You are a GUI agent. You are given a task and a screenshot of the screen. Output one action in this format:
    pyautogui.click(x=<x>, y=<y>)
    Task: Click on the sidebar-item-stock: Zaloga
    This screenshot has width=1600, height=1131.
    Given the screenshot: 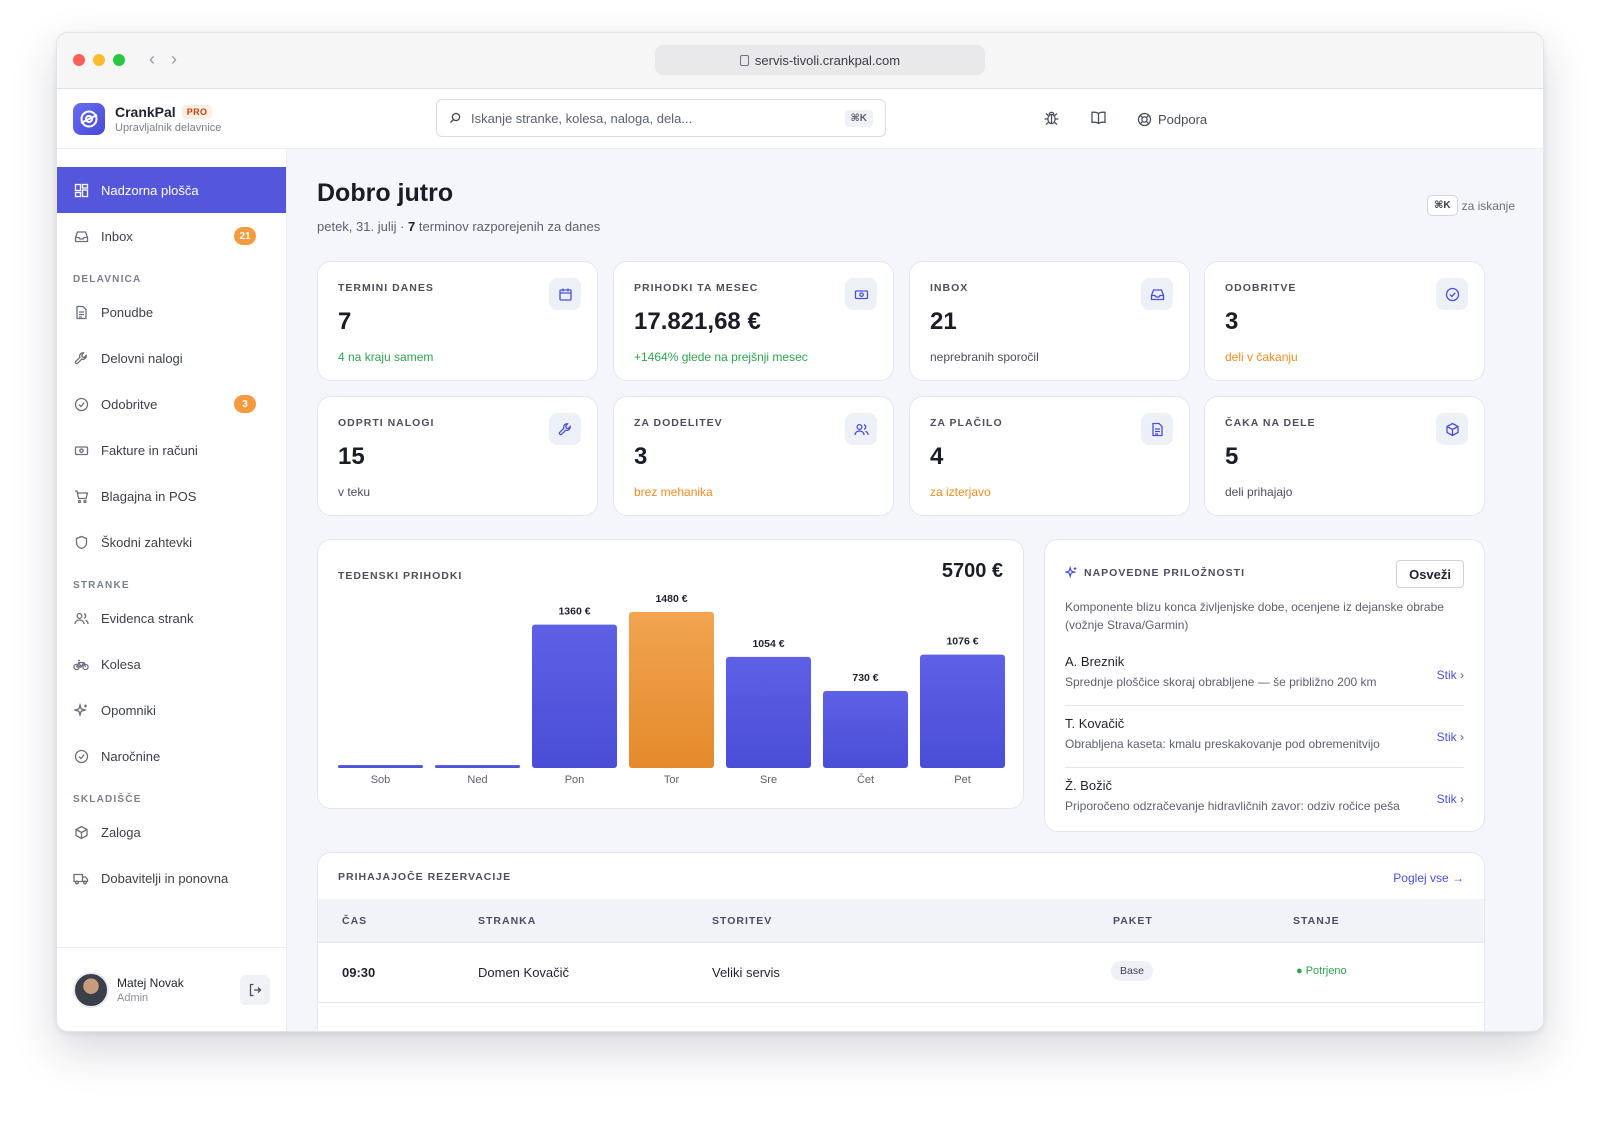 What is the action you would take?
    pyautogui.click(x=171, y=832)
    